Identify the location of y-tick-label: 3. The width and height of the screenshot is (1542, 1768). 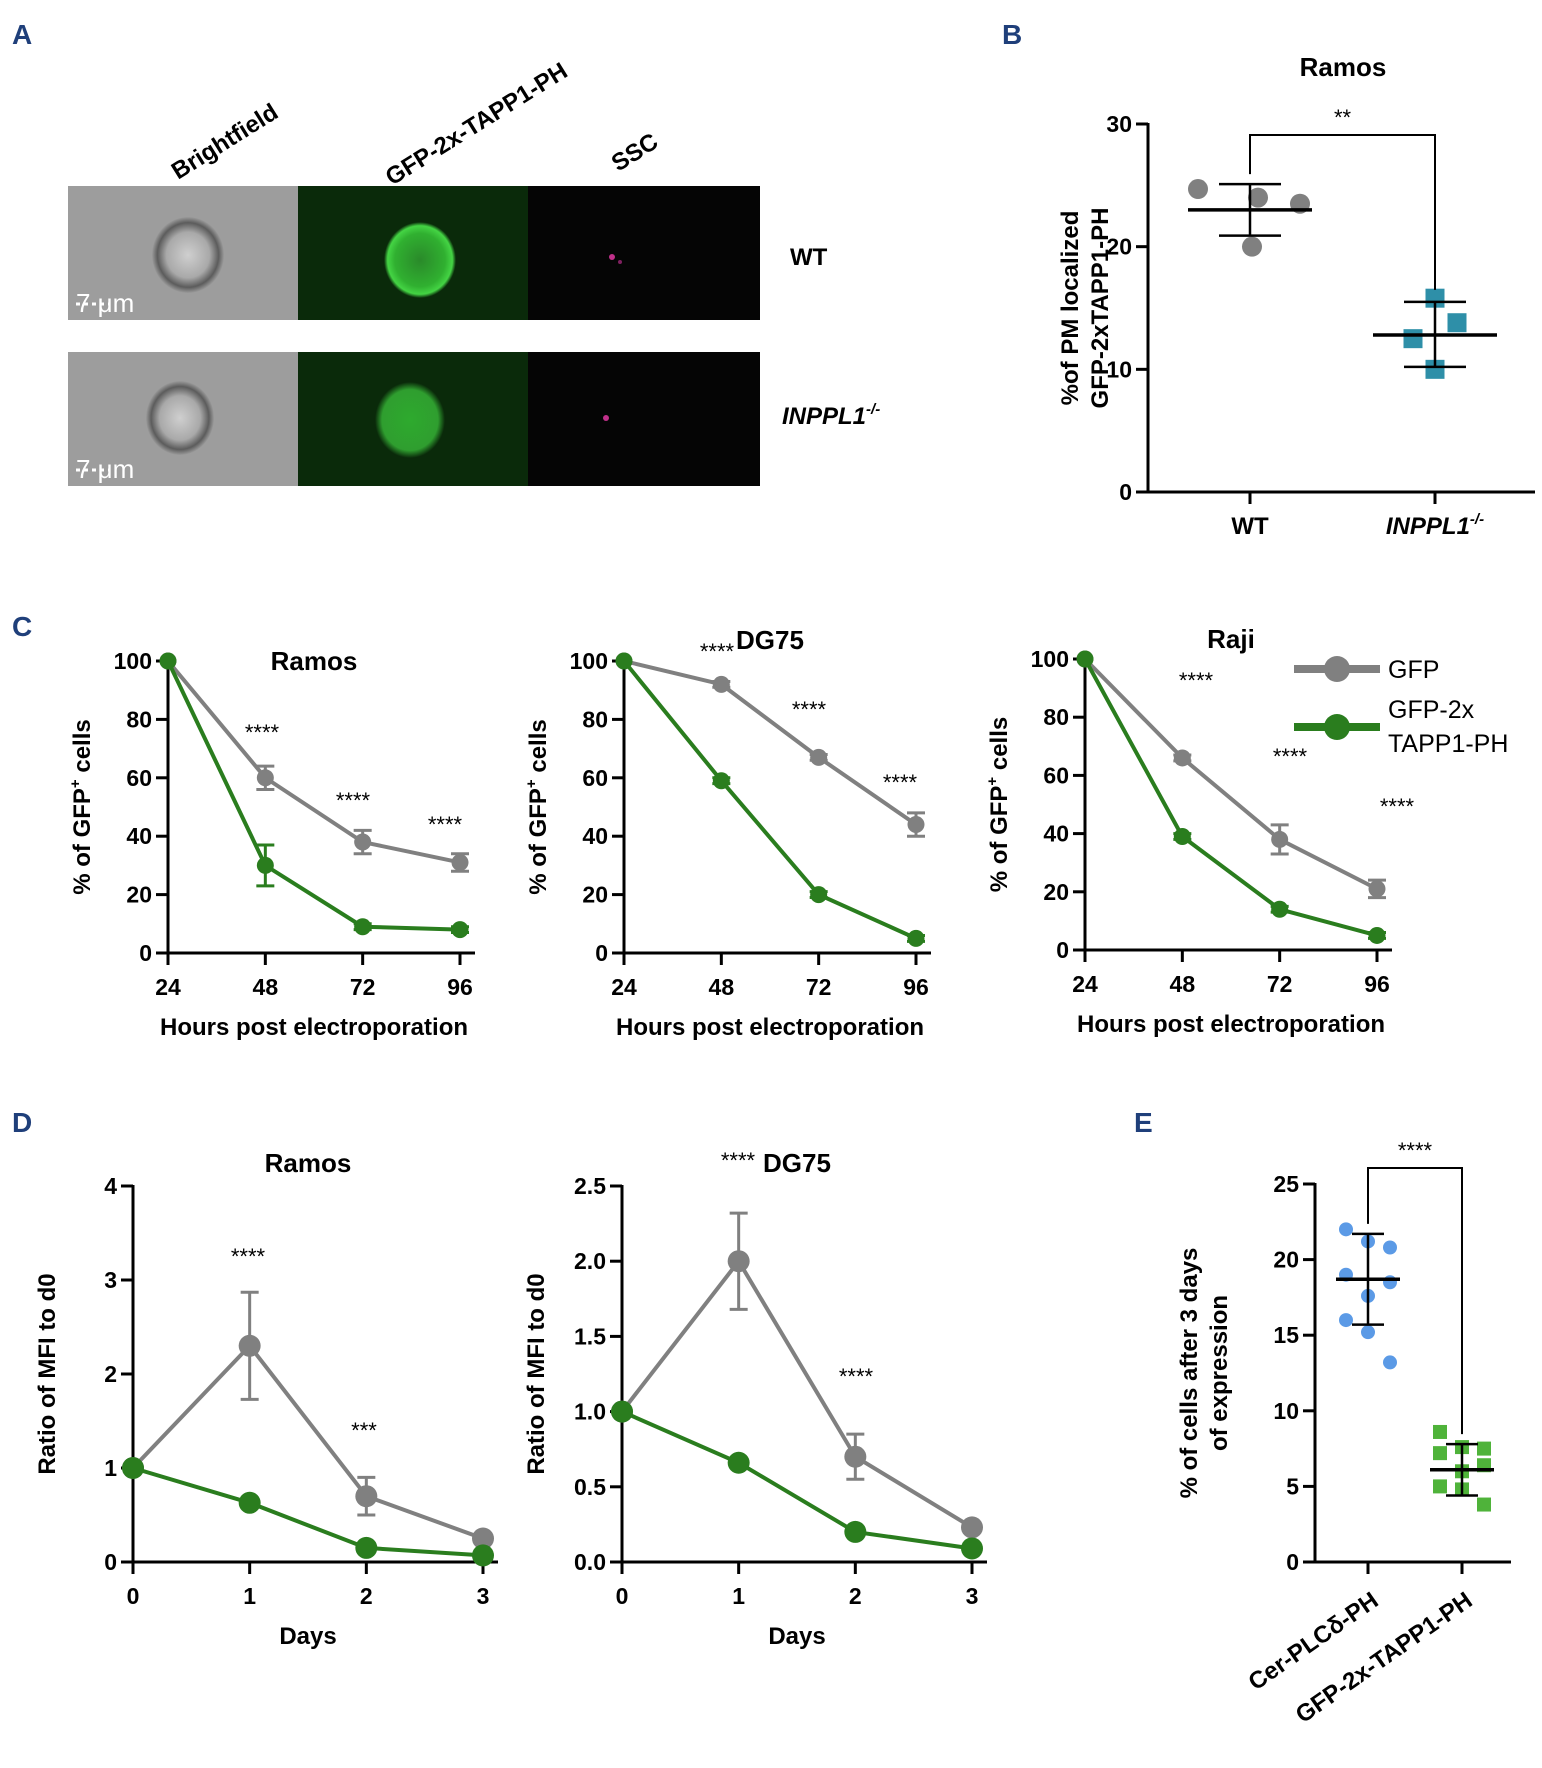
(110, 1280).